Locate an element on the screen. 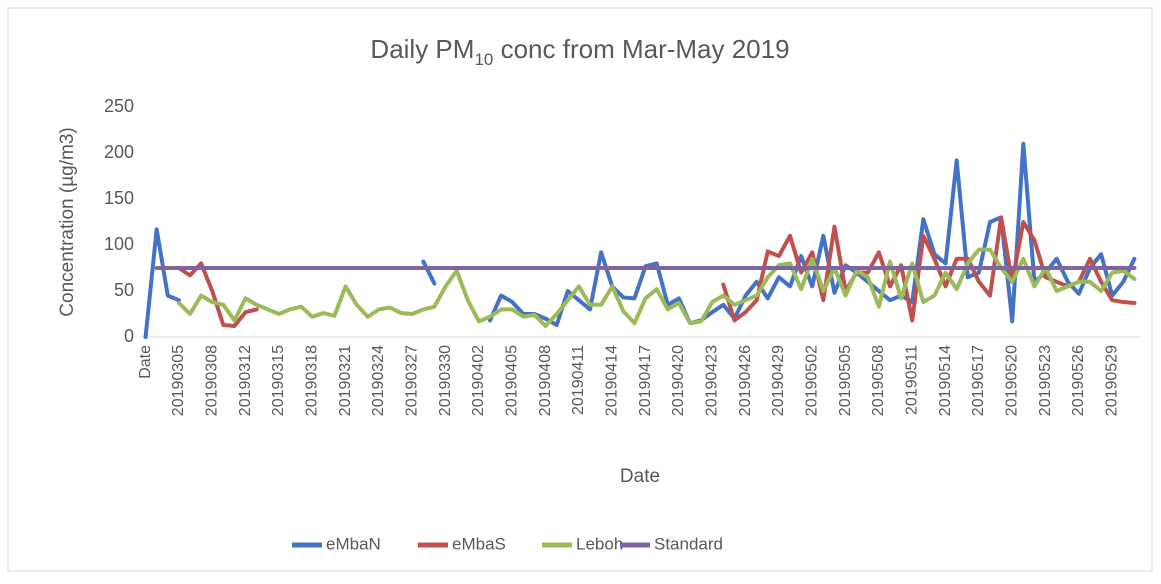 The width and height of the screenshot is (1161, 584). y-tick-label: 200 is located at coordinates (119, 152).